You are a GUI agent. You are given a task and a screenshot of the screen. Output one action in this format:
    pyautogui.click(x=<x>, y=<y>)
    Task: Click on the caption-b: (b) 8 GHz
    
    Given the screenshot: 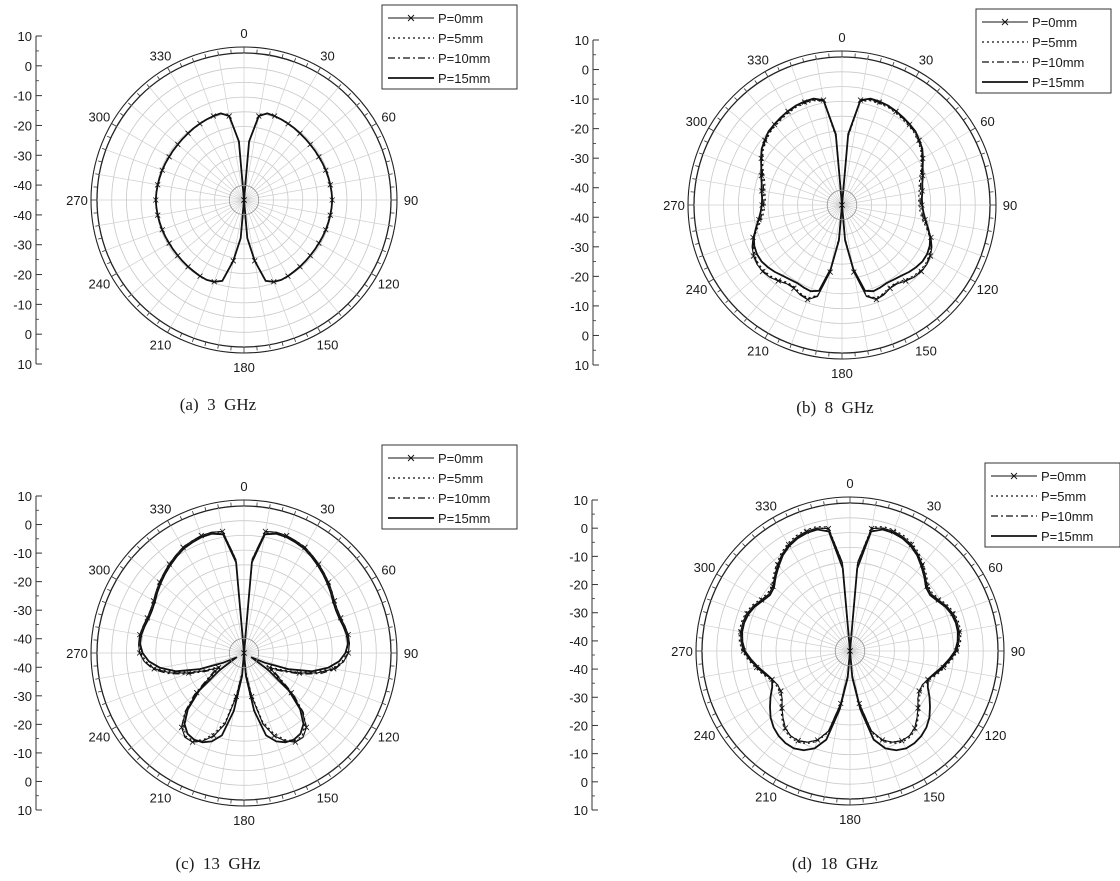 What is the action you would take?
    pyautogui.click(x=835, y=407)
    